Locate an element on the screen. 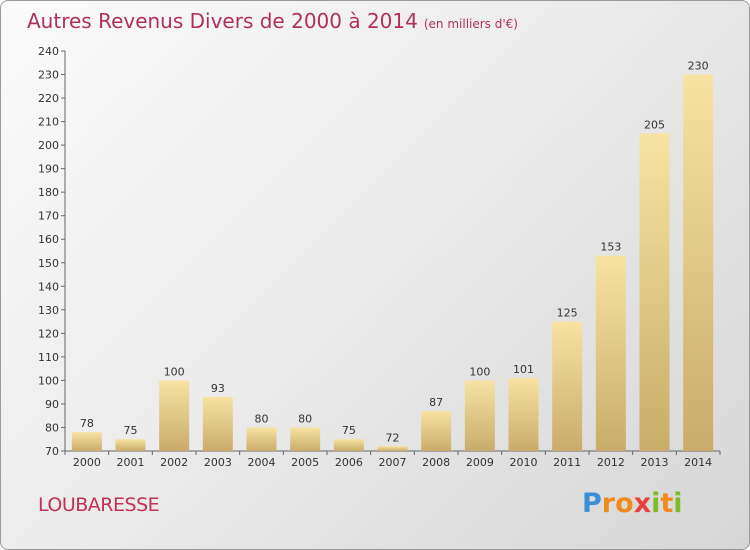 The image size is (750, 550). bar-value-label: 230 is located at coordinates (698, 66).